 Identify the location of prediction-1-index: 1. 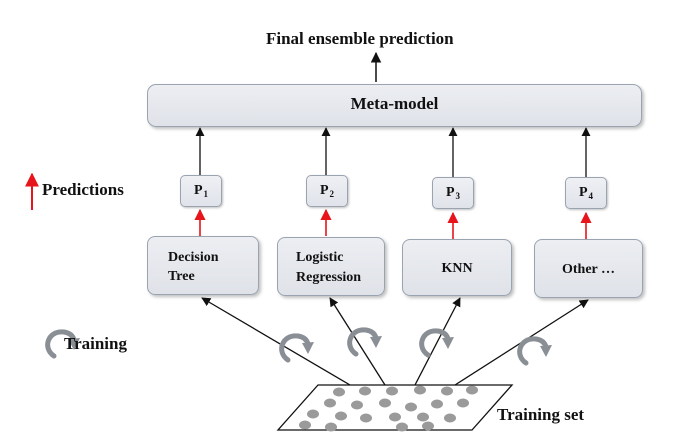
(206, 194).